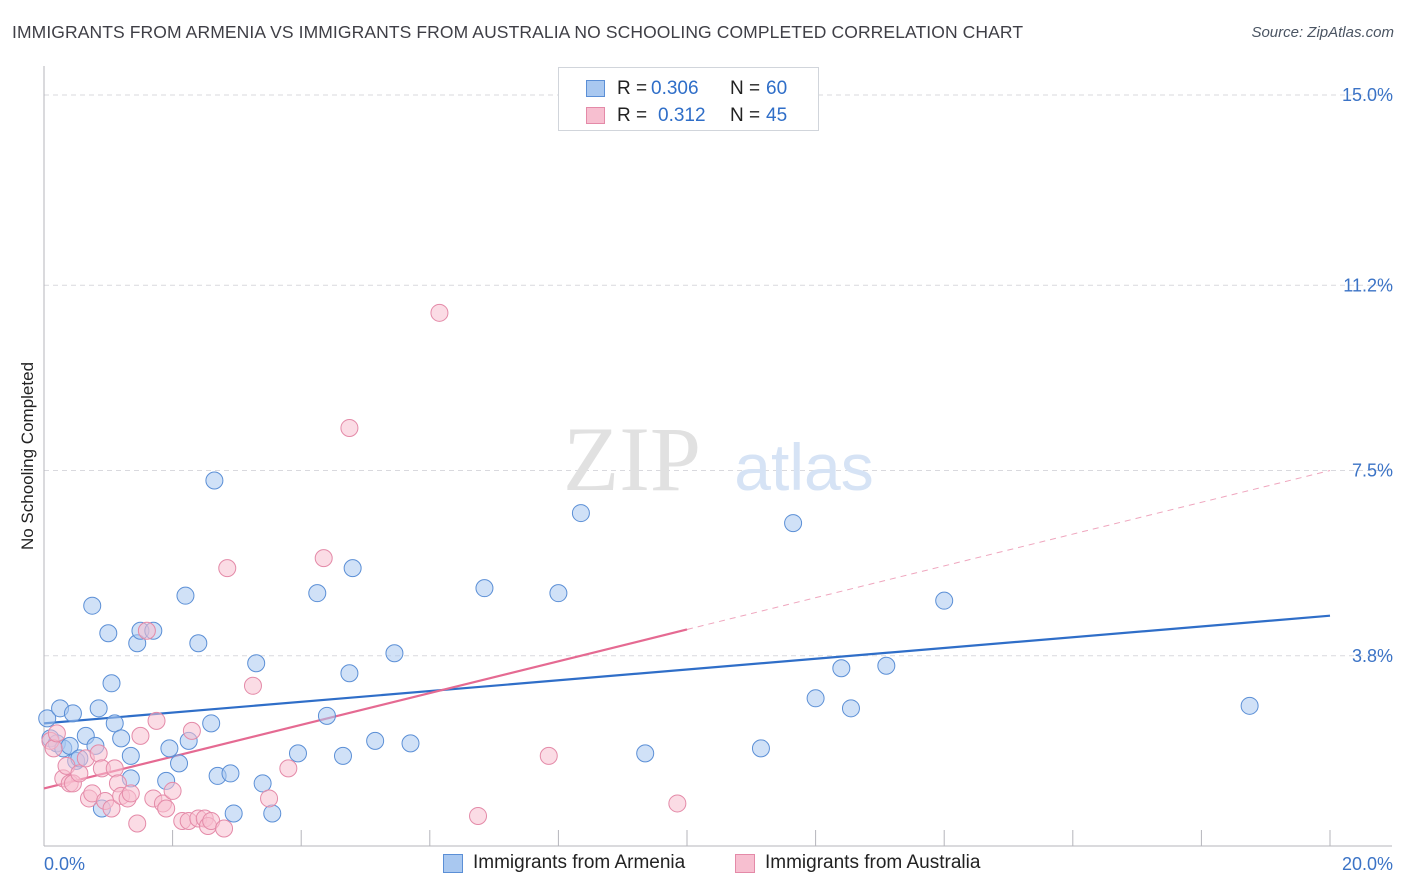 The width and height of the screenshot is (1406, 892). I want to click on legend-label-armenia: Immigrants from Armenia, so click(579, 862).